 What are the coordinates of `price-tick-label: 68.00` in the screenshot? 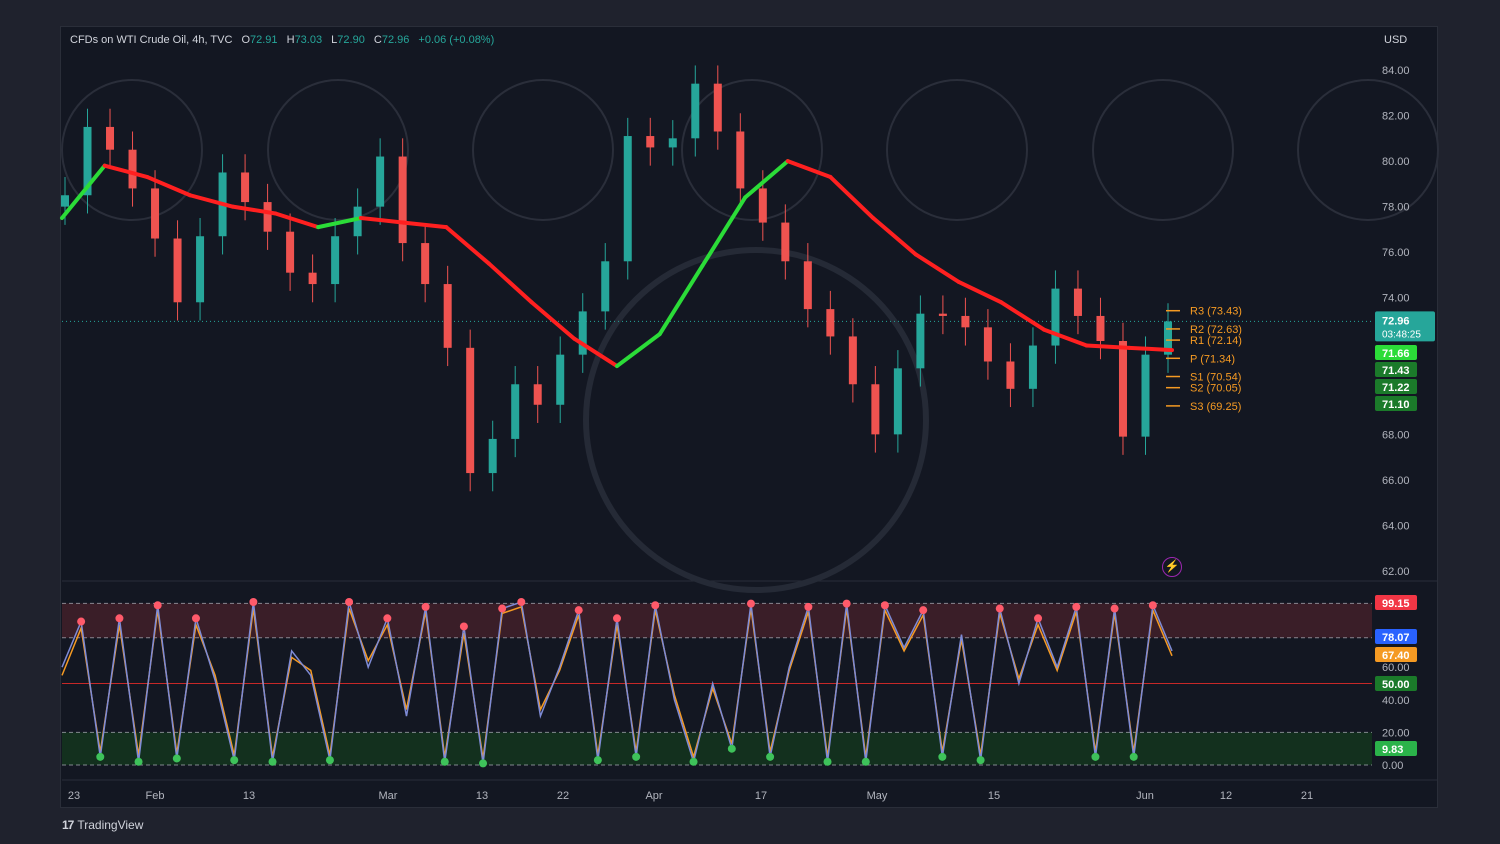 It's located at (1396, 435).